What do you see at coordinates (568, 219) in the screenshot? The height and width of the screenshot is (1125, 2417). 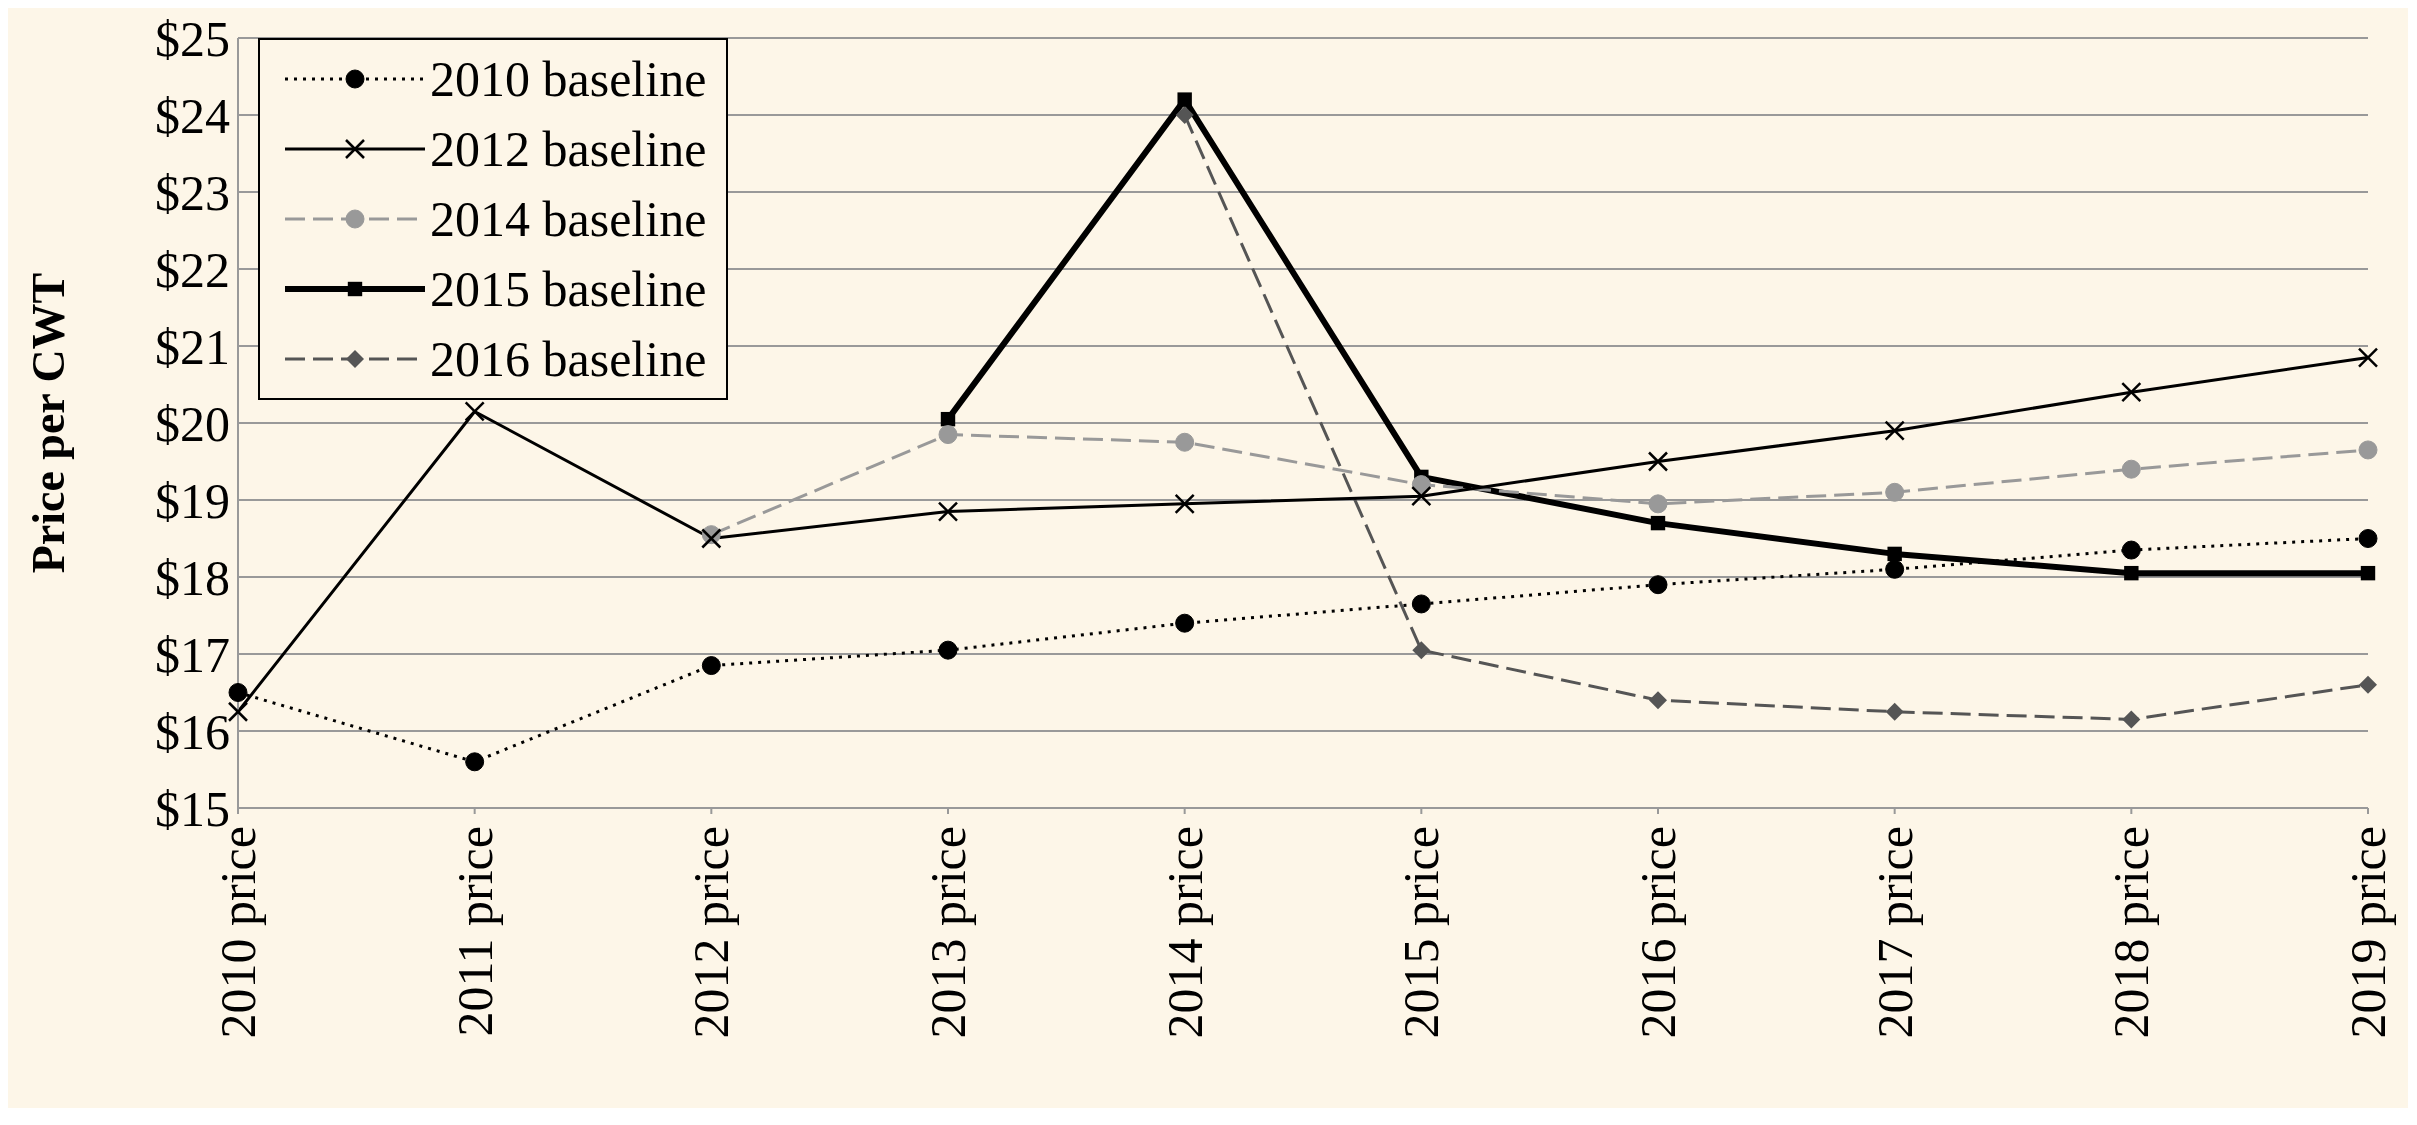 I see `legend-label: 2014 baseline` at bounding box center [568, 219].